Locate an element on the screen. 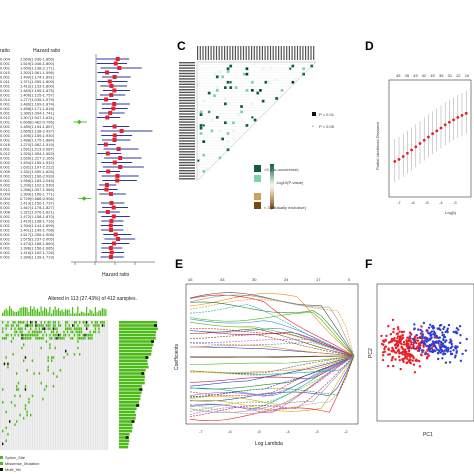 Image resolution: width=474 pixels, height=474 pixels. forest-hr-text: 1.480(1.169-1.874) is located at coordinates (37, 103).